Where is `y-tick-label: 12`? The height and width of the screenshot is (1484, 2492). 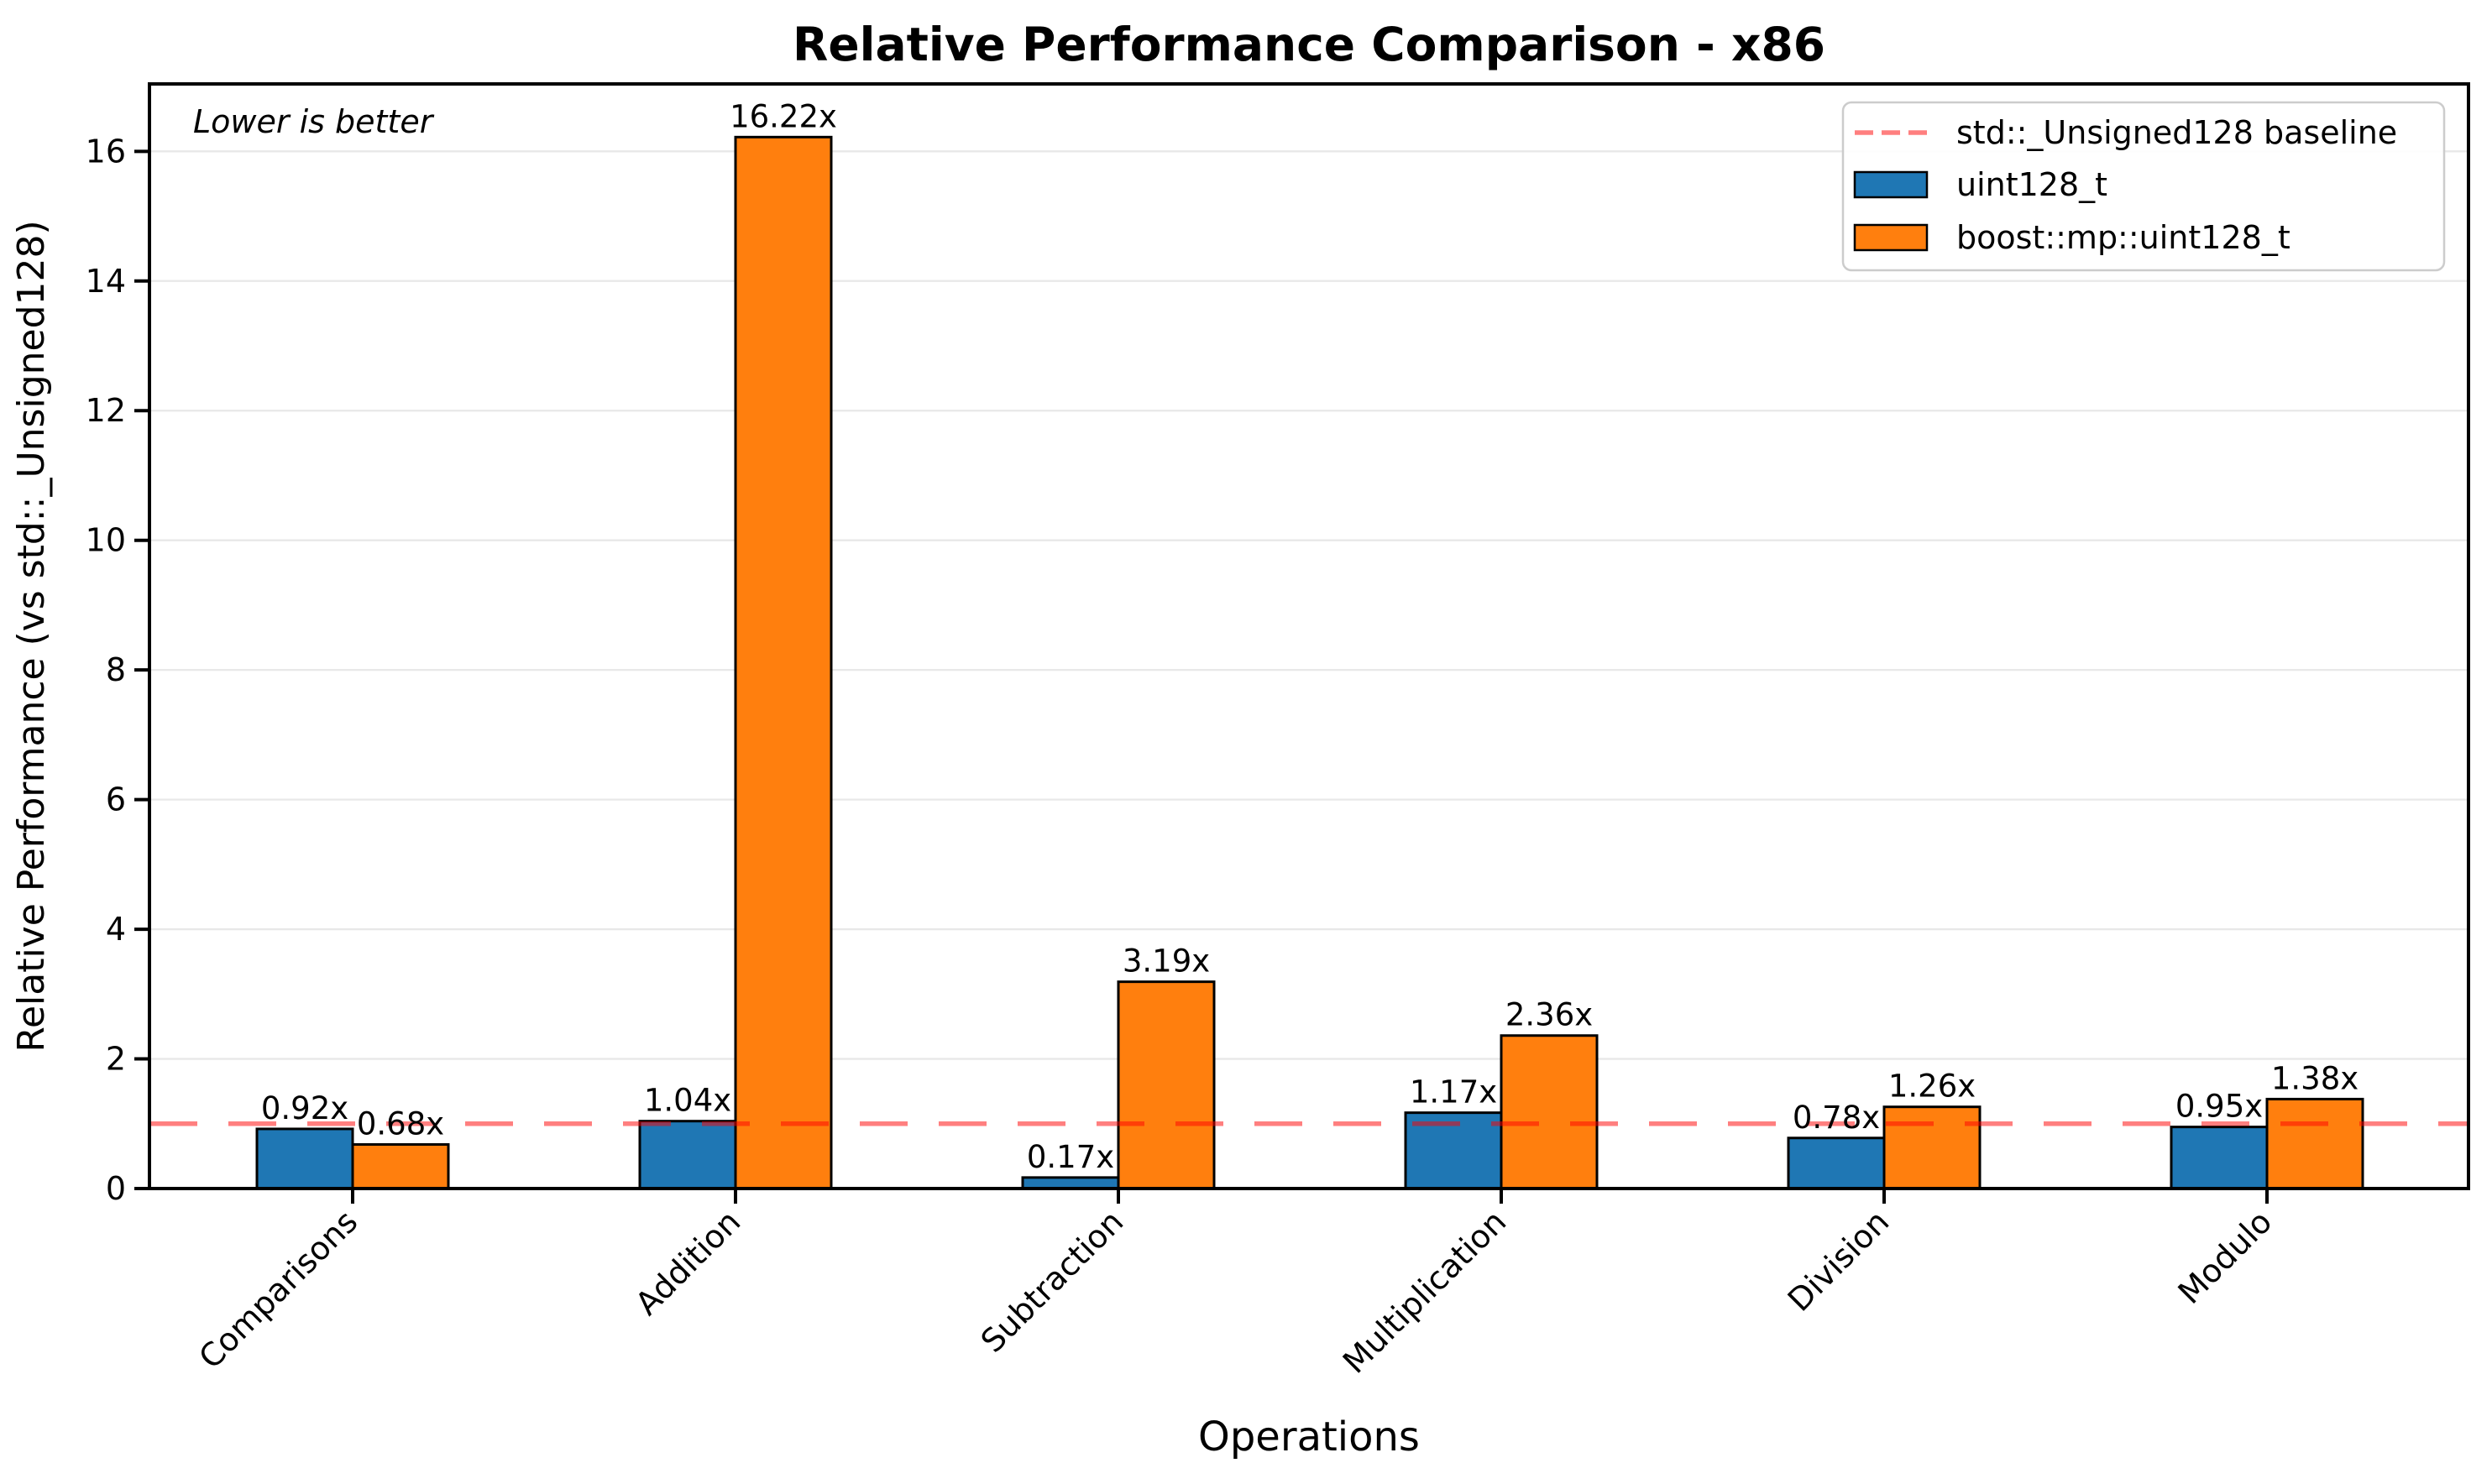
y-tick-label: 12 is located at coordinates (106, 410).